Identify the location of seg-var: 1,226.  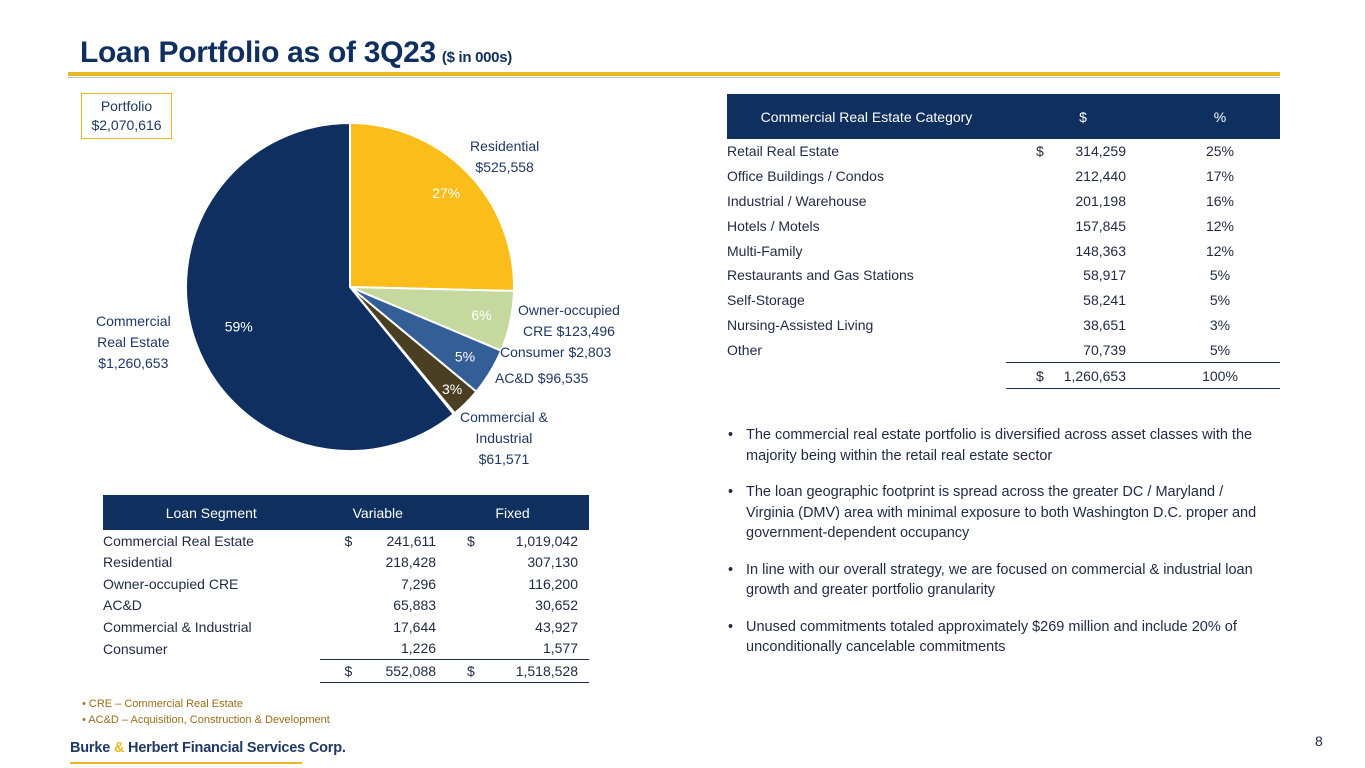
(378, 648).